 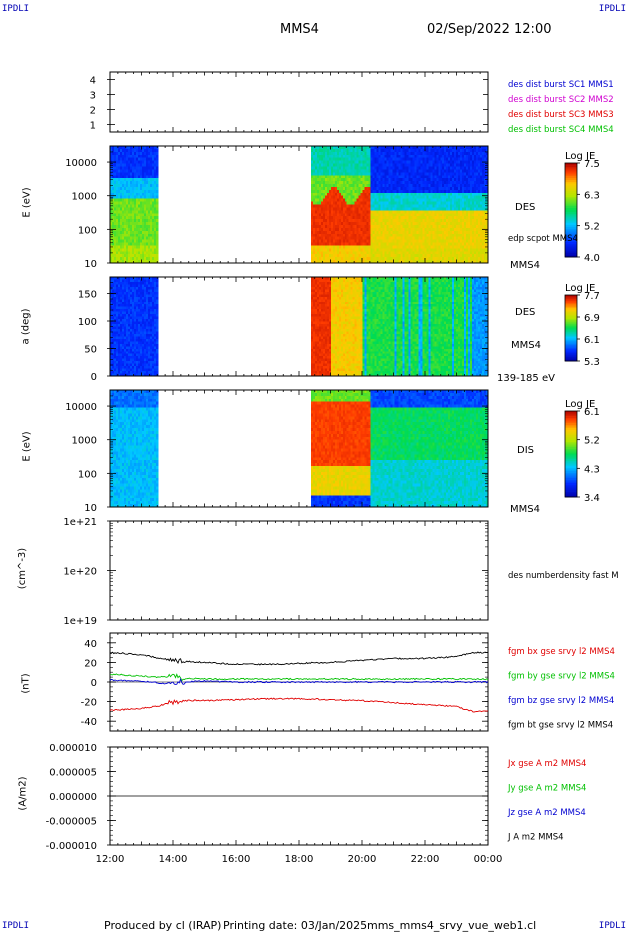 I want to click on colorbar-tick-label: 7.5, so click(x=592, y=164).